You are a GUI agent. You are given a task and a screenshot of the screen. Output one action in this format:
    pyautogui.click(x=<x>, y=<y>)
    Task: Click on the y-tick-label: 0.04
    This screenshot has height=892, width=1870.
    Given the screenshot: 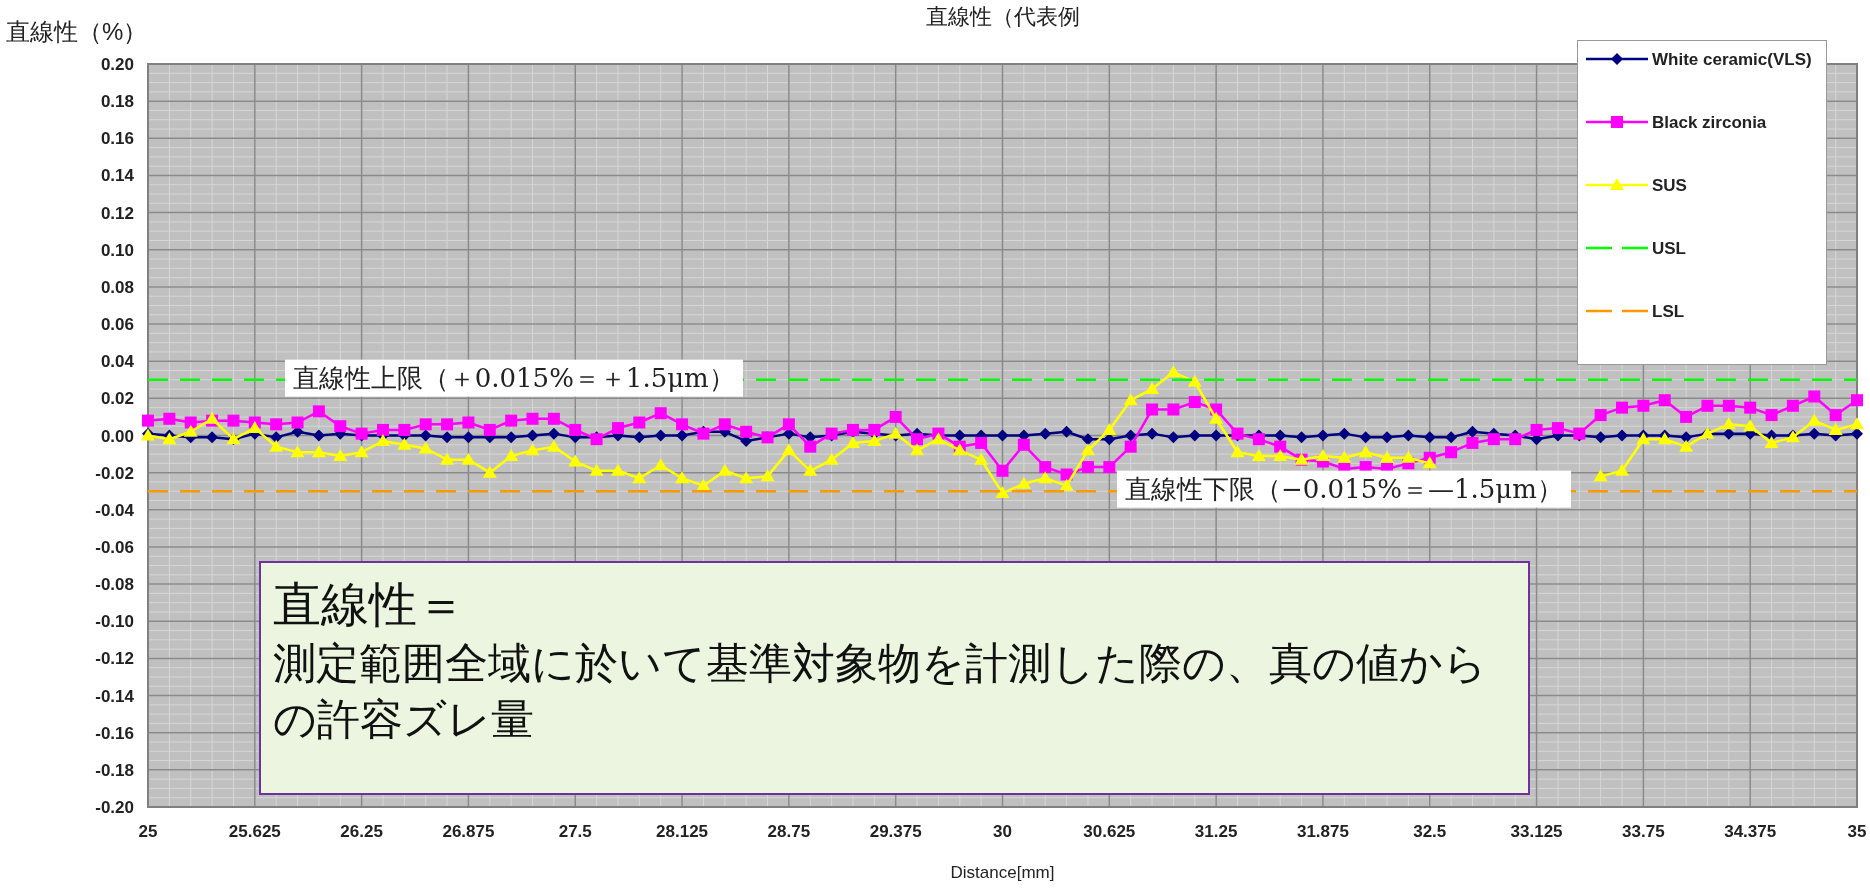 What is the action you would take?
    pyautogui.click(x=117, y=362)
    